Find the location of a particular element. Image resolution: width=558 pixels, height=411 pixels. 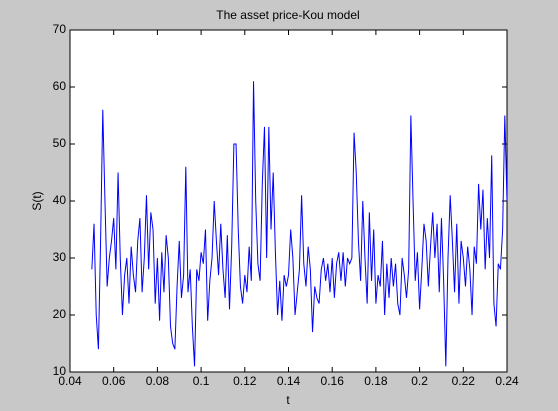

y-tick-label: 40 is located at coordinates (60, 200).